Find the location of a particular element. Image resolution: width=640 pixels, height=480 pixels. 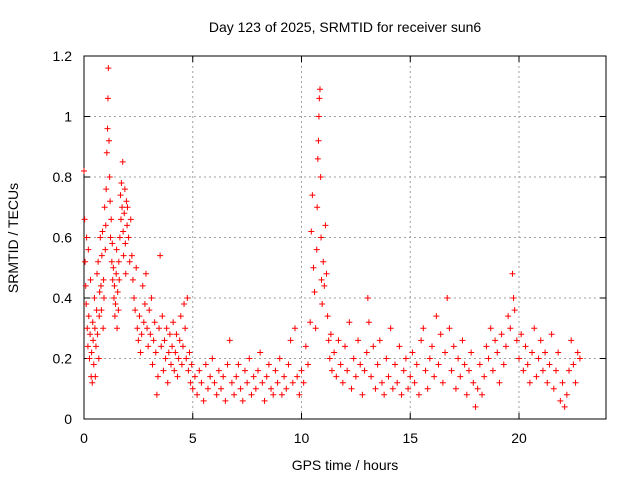

x-tick-label: 5 is located at coordinates (193, 438).